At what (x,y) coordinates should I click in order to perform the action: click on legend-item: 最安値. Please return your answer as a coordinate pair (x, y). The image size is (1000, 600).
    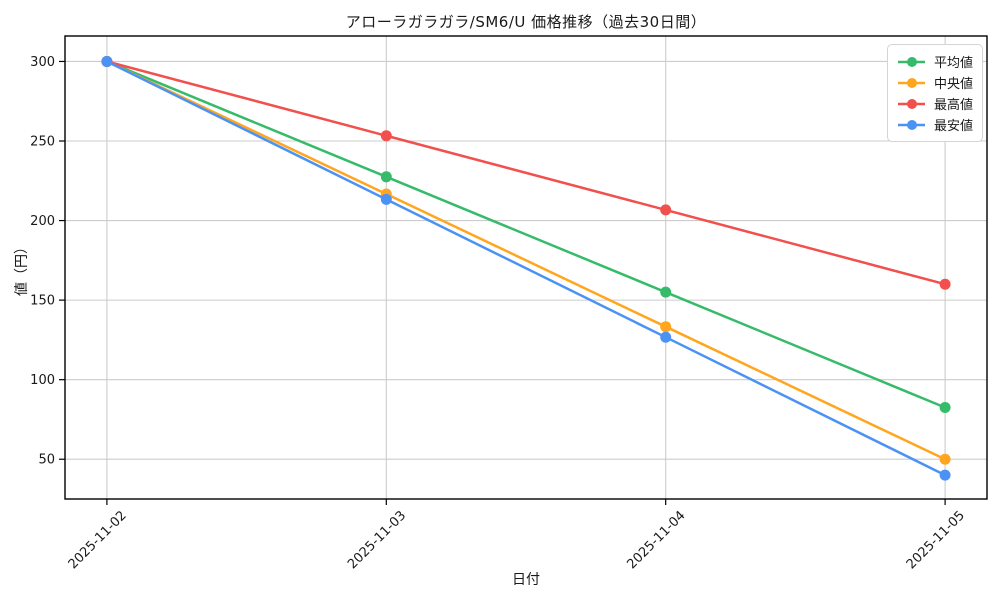
    Looking at the image, I should click on (935, 124).